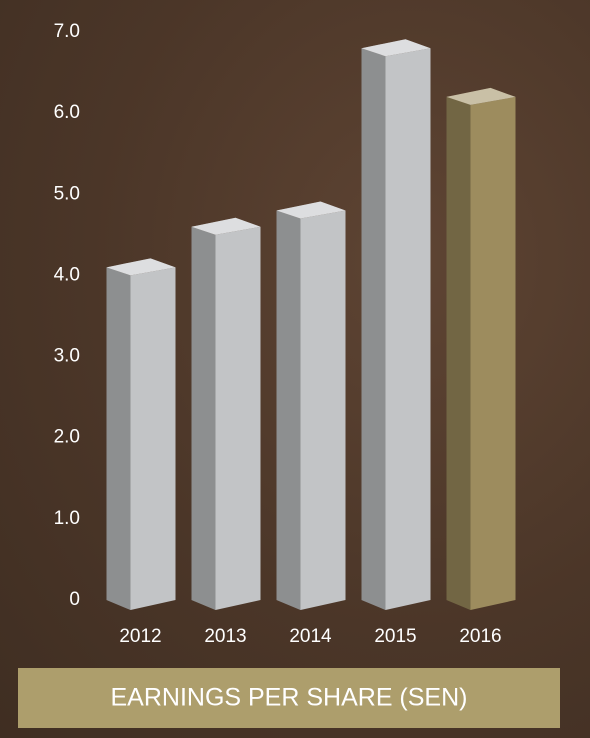 The image size is (590, 738). What do you see at coordinates (67, 193) in the screenshot?
I see `y-tick-label: 5.0` at bounding box center [67, 193].